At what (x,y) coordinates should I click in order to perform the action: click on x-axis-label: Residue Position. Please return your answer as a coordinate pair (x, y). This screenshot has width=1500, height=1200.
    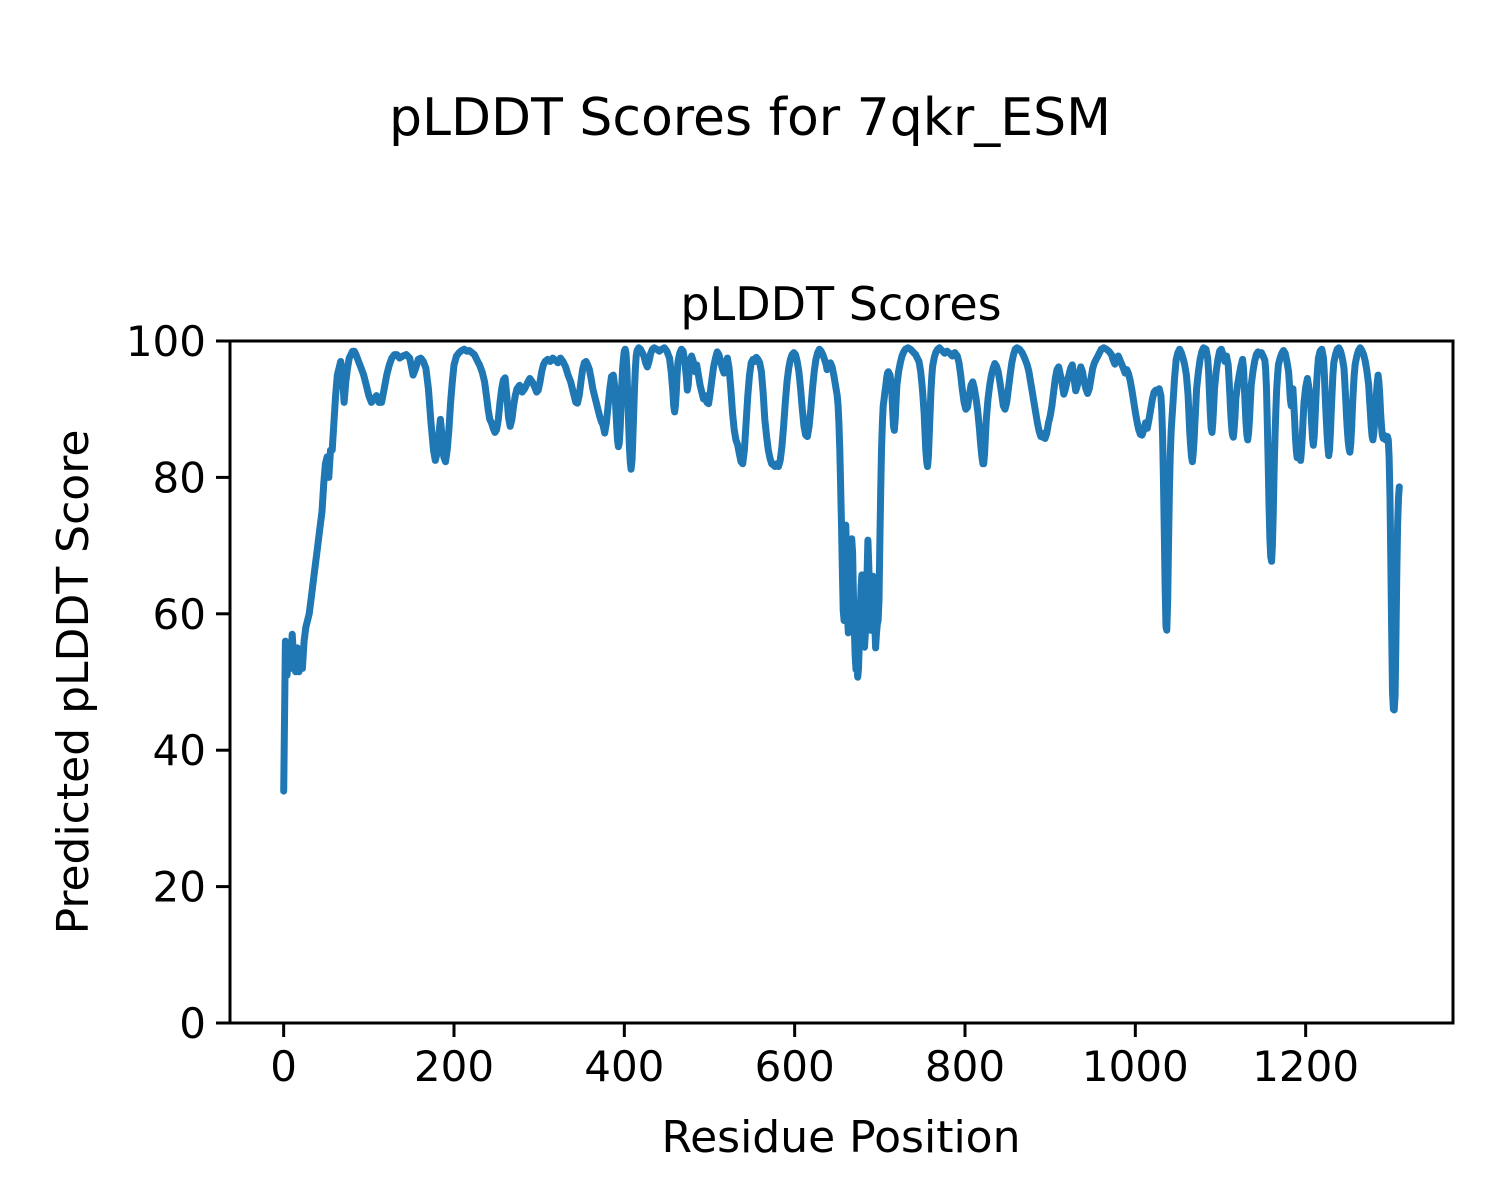
    Looking at the image, I should click on (840, 1137).